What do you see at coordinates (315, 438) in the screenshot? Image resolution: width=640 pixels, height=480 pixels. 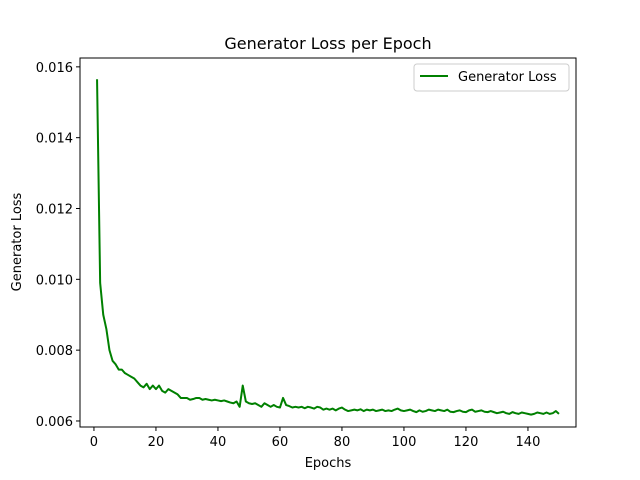 I see `x-axis: 0 20 40 60 80 100 120 140` at bounding box center [315, 438].